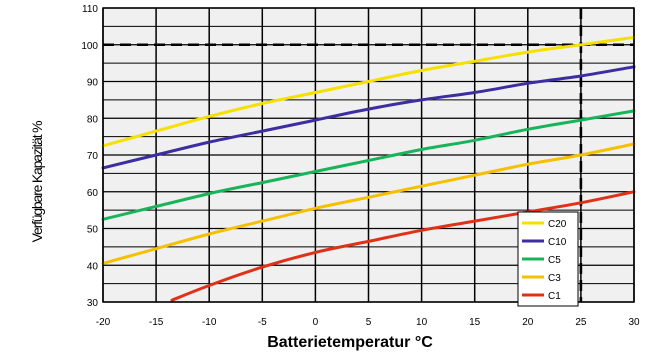  I want to click on y-tick-label: 30, so click(93, 303).